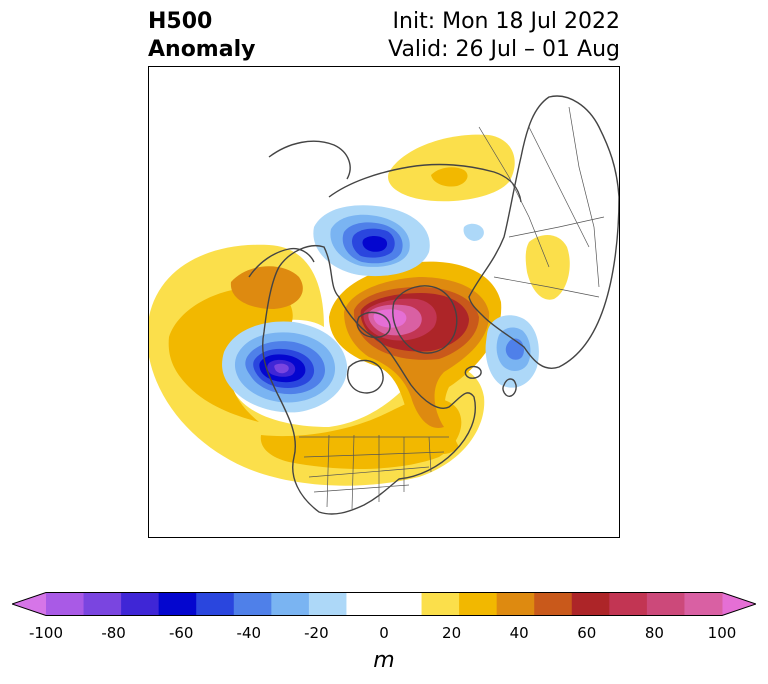  What do you see at coordinates (547, 267) in the screenshot?
I see `contour-20m-east-asia` at bounding box center [547, 267].